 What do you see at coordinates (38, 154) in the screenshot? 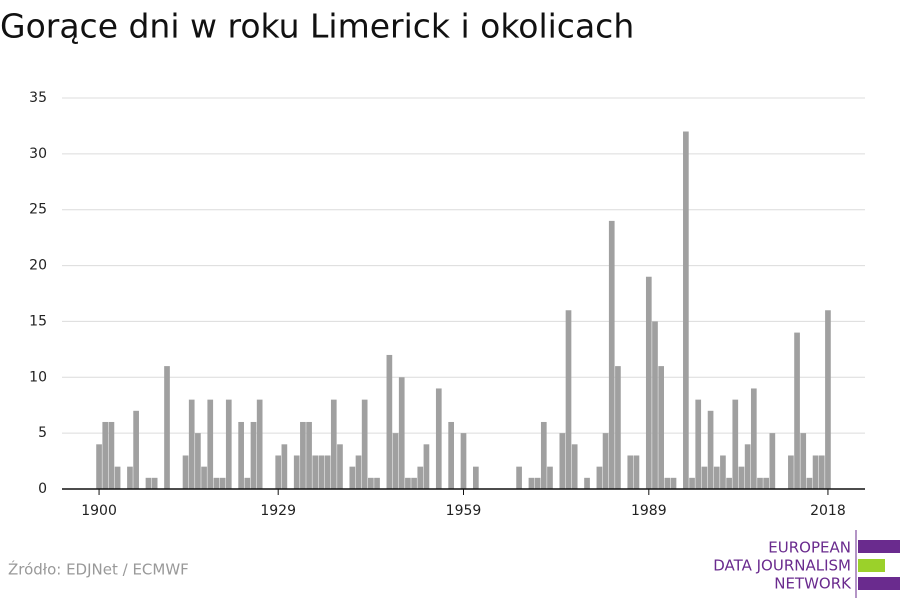
I see `y-tick-label: 30` at bounding box center [38, 154].